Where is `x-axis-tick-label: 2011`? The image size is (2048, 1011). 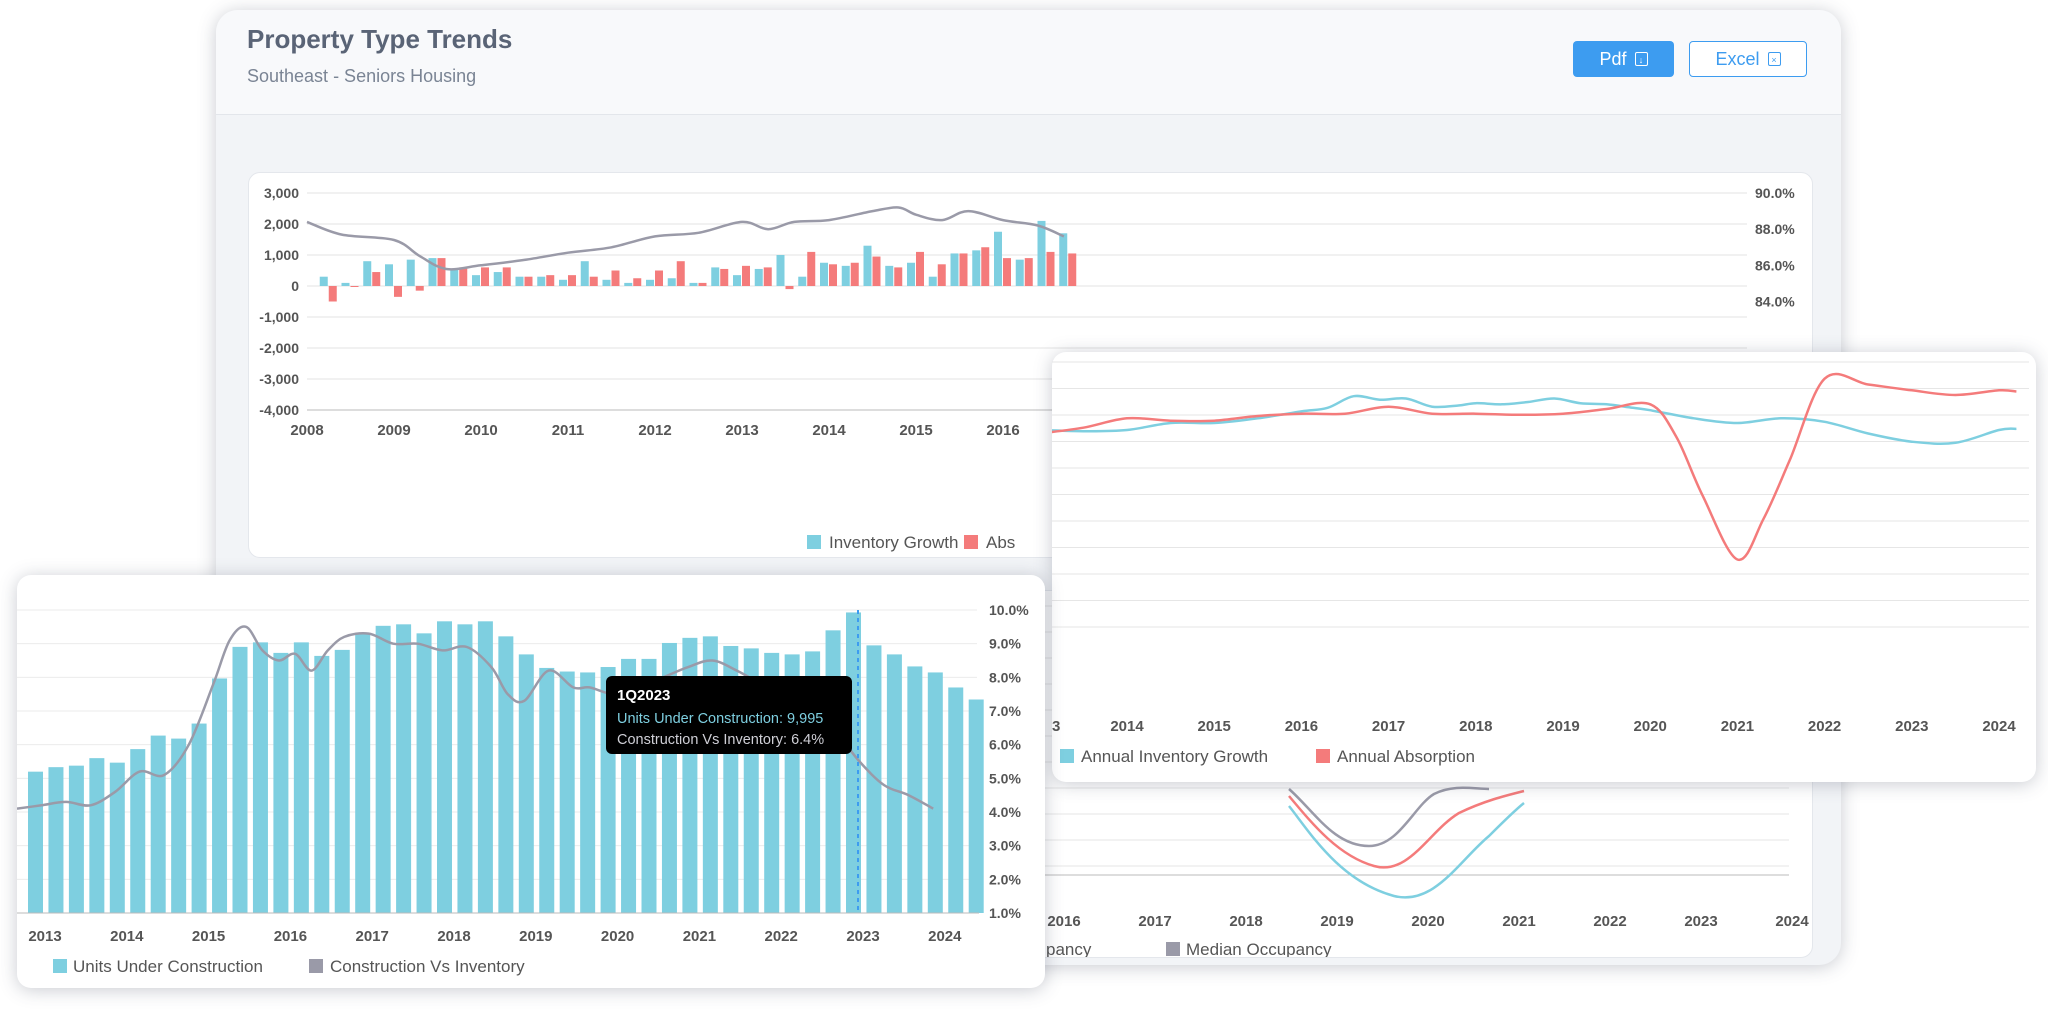 x-axis-tick-label: 2011 is located at coordinates (568, 430).